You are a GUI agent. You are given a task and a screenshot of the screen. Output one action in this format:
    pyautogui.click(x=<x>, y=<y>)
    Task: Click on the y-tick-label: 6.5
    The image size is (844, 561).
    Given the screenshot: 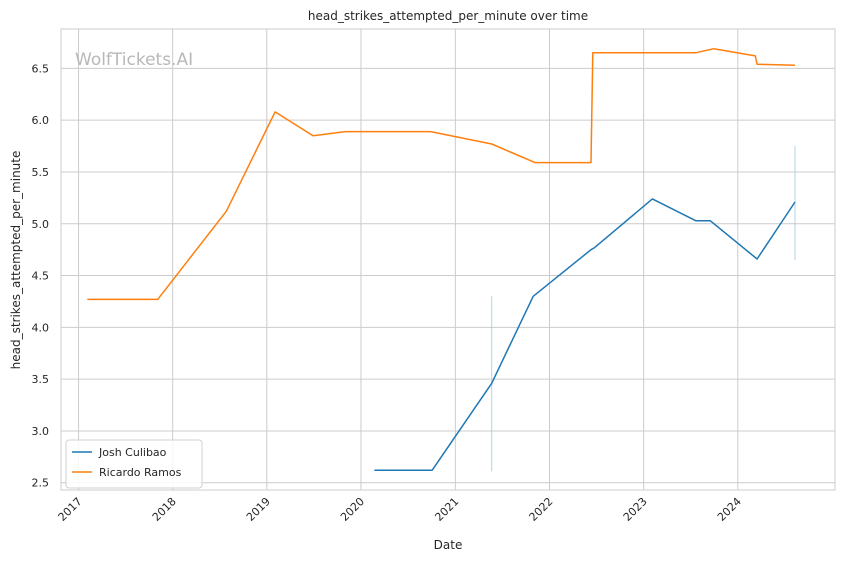 What is the action you would take?
    pyautogui.click(x=41, y=68)
    